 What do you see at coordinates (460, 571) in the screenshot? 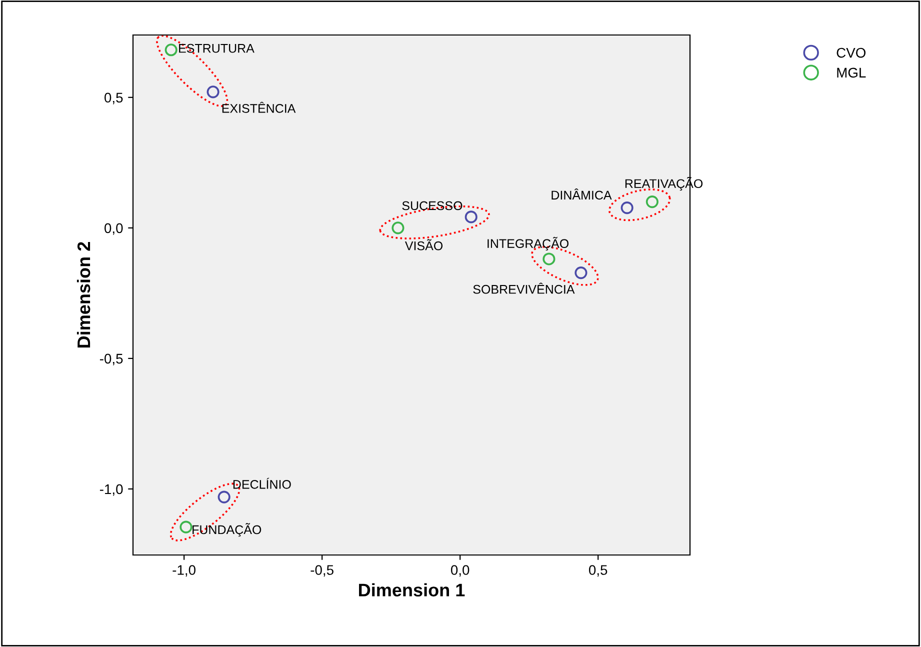
I see `x-tick-label: 0,0` at bounding box center [460, 571].